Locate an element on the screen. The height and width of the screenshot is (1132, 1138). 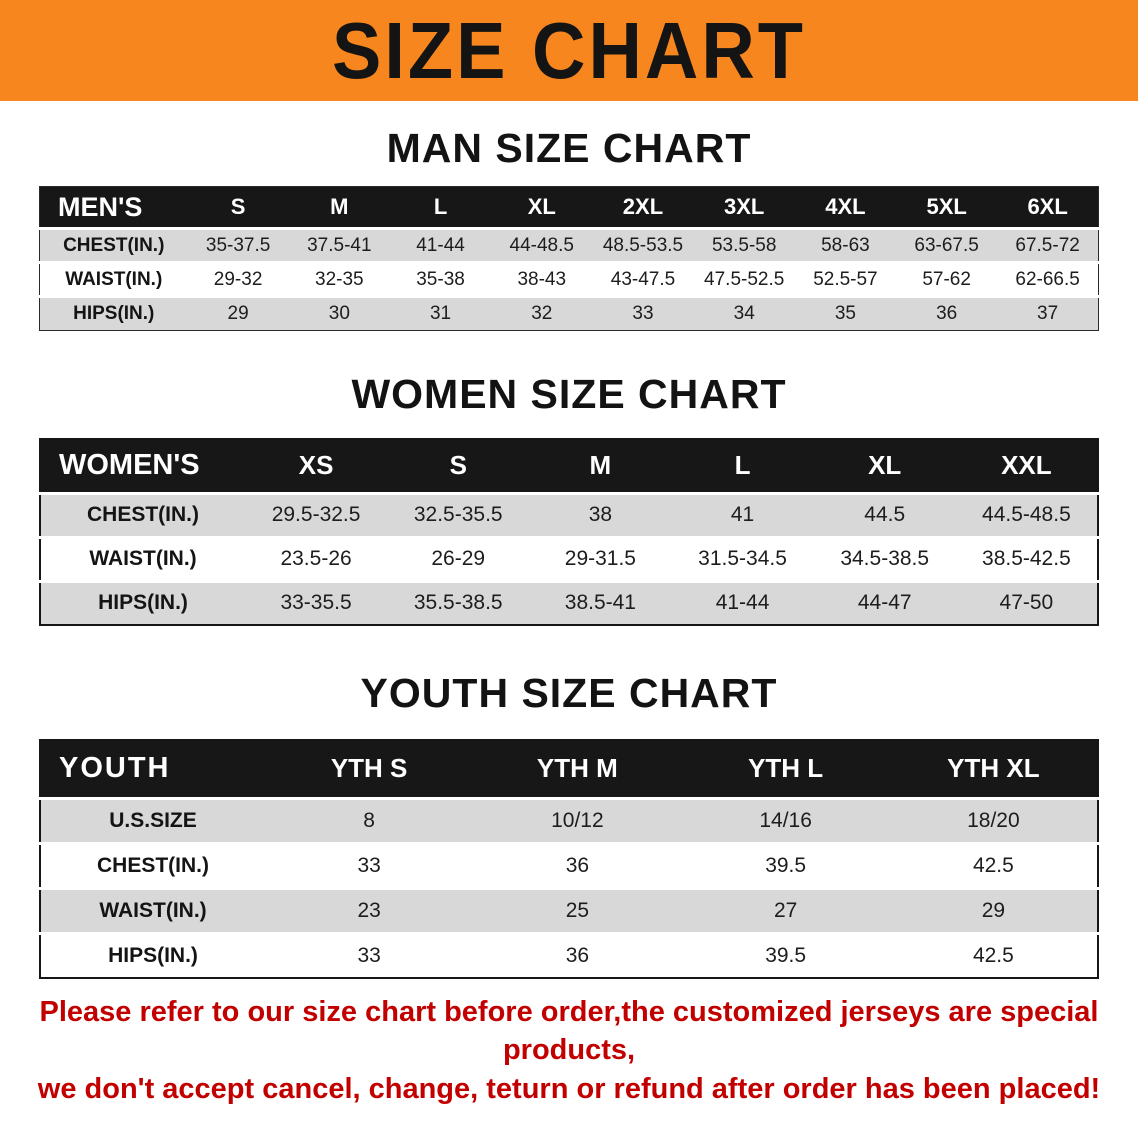
size-column-header: XL is located at coordinates (542, 207).